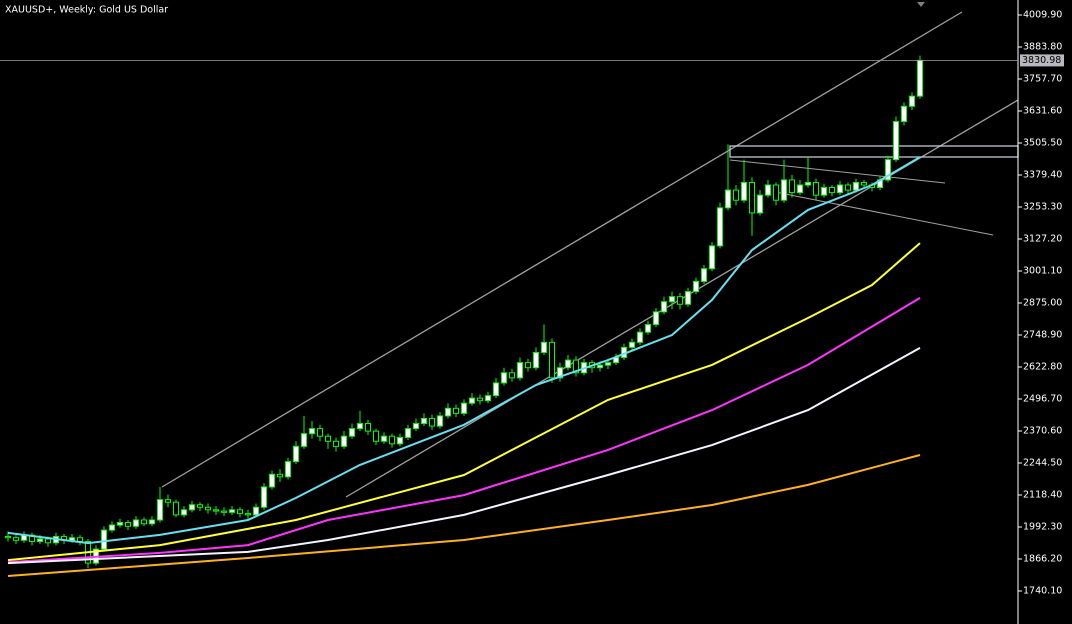  What do you see at coordinates (1042, 14) in the screenshot?
I see `y-tick-label: 4009.90` at bounding box center [1042, 14].